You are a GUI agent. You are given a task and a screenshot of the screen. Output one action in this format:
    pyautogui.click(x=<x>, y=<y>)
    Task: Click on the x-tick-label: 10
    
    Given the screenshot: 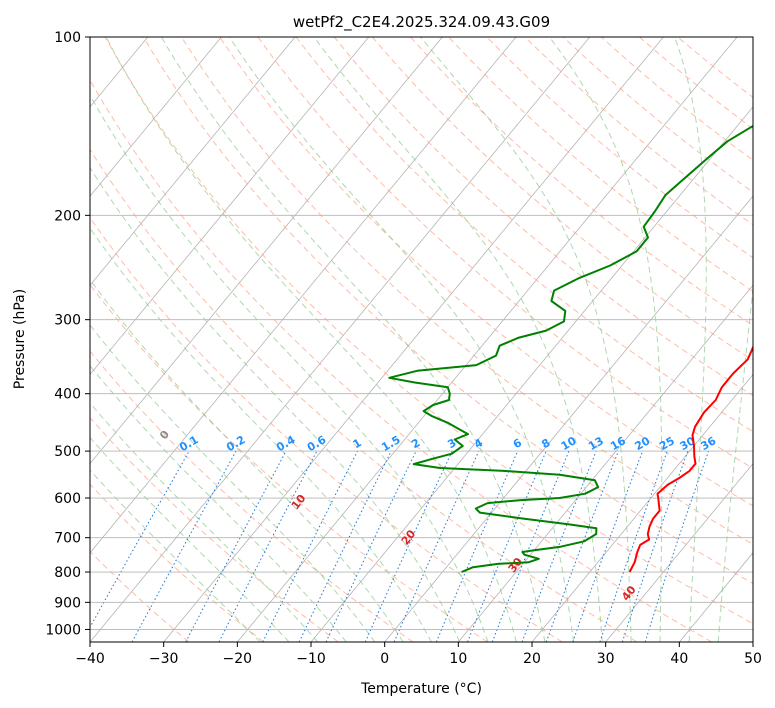 What is the action you would take?
    pyautogui.click(x=458, y=659)
    